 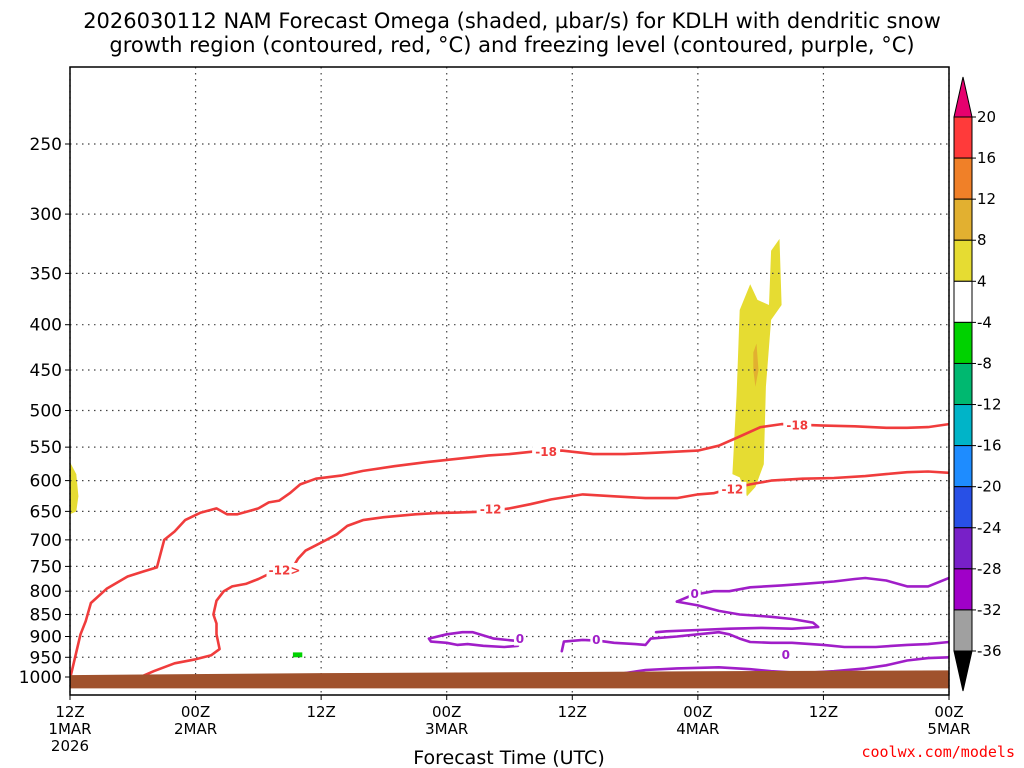 I want to click on colorbar-over-triangle, so click(x=963, y=97).